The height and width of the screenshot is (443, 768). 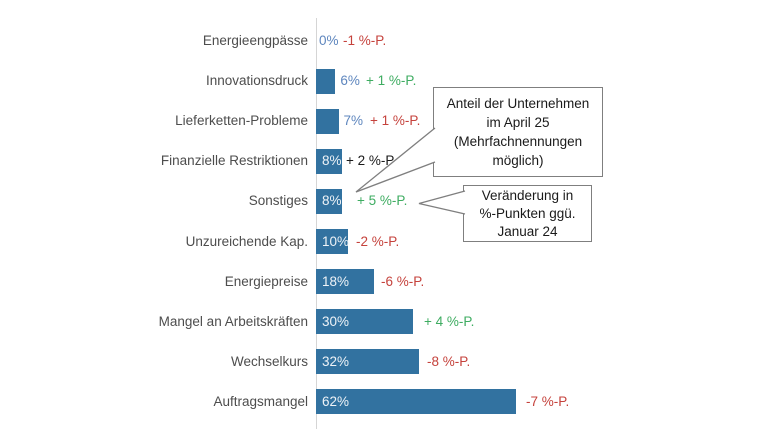 What do you see at coordinates (548, 401) in the screenshot?
I see `change-label: -7 %-P.` at bounding box center [548, 401].